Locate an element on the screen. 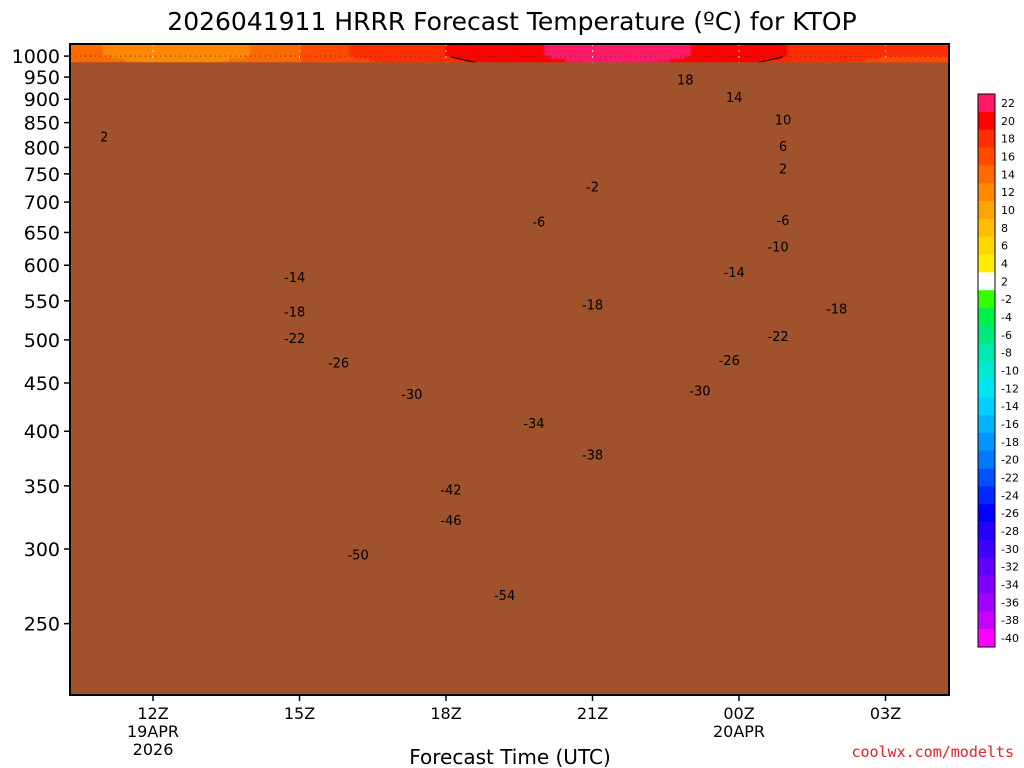 The width and height of the screenshot is (1024, 768). y-tick-label: 300 is located at coordinates (42, 550).